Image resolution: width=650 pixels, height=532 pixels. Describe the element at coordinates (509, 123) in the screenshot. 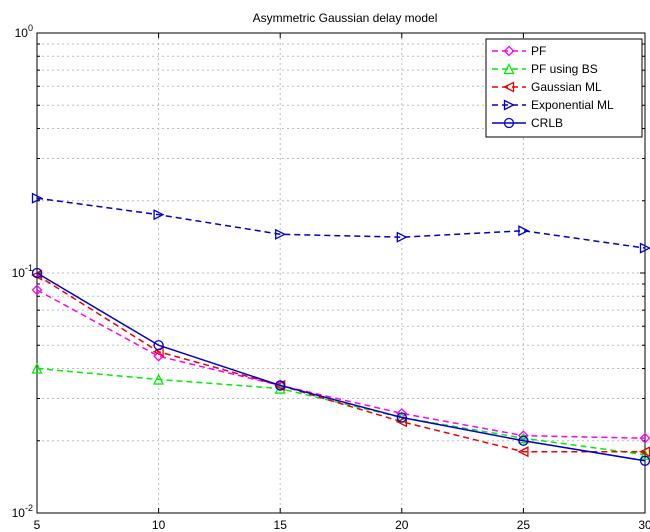

I see `legend-marker-crlb` at that location.